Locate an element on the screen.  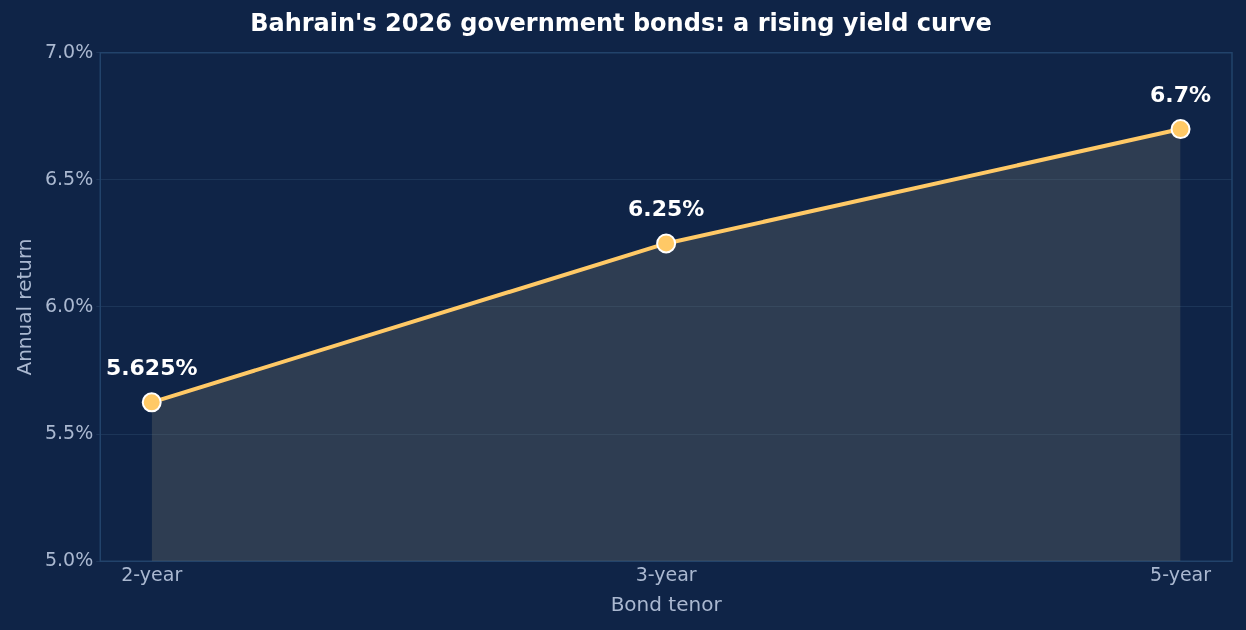
data-label: 6.25% is located at coordinates (666, 209).